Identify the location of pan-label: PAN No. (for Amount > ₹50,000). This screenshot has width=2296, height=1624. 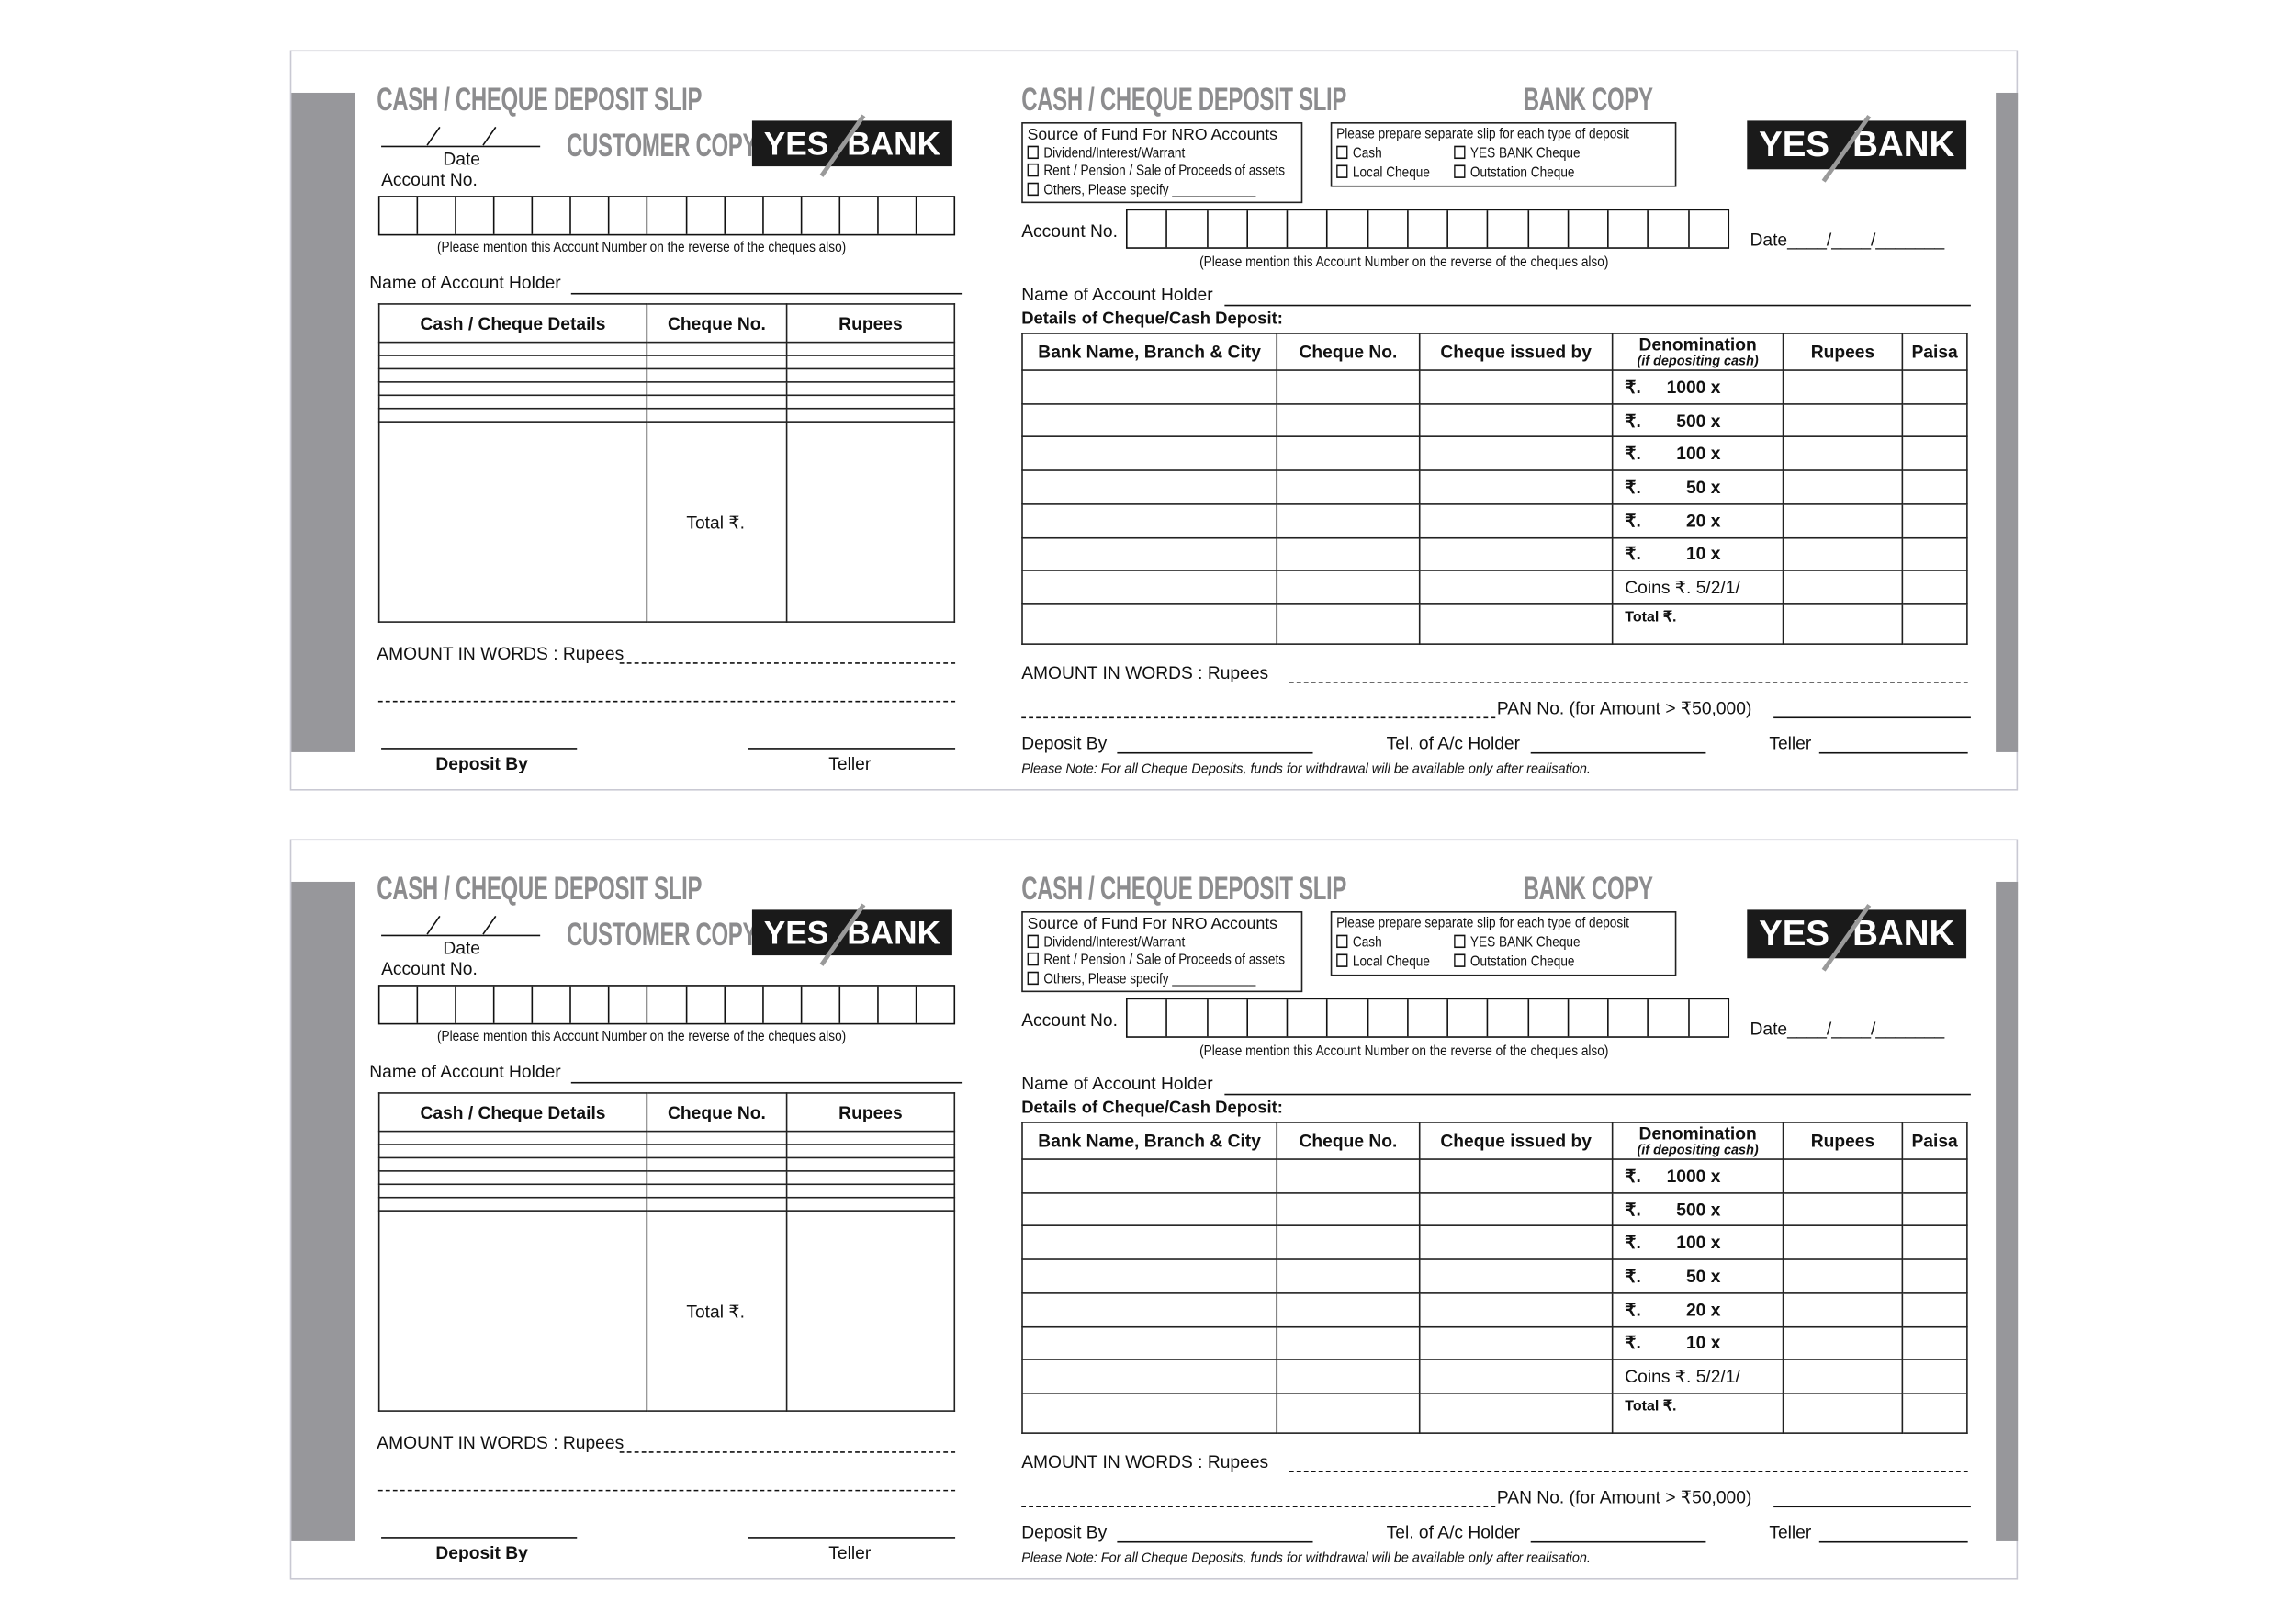
(1624, 708).